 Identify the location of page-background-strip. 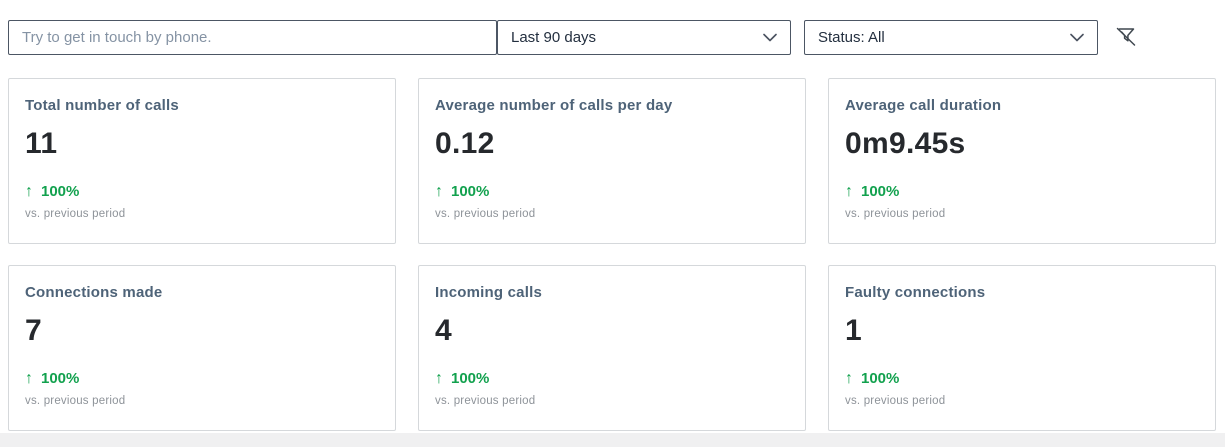
(612, 440).